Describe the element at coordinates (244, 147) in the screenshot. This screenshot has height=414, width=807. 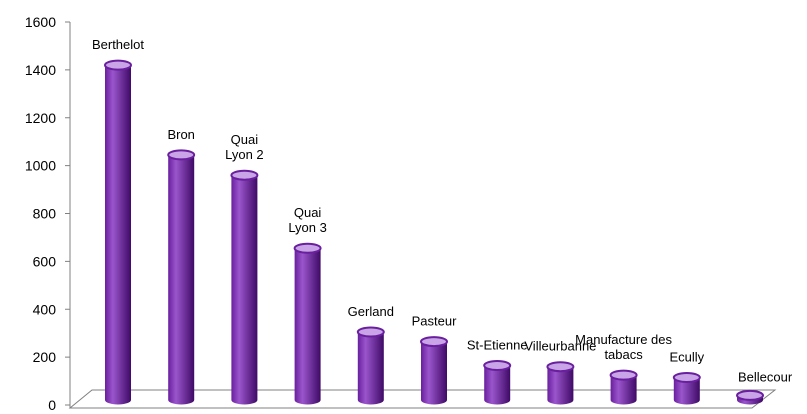
I see `data-label: Quai Lyon 2` at that location.